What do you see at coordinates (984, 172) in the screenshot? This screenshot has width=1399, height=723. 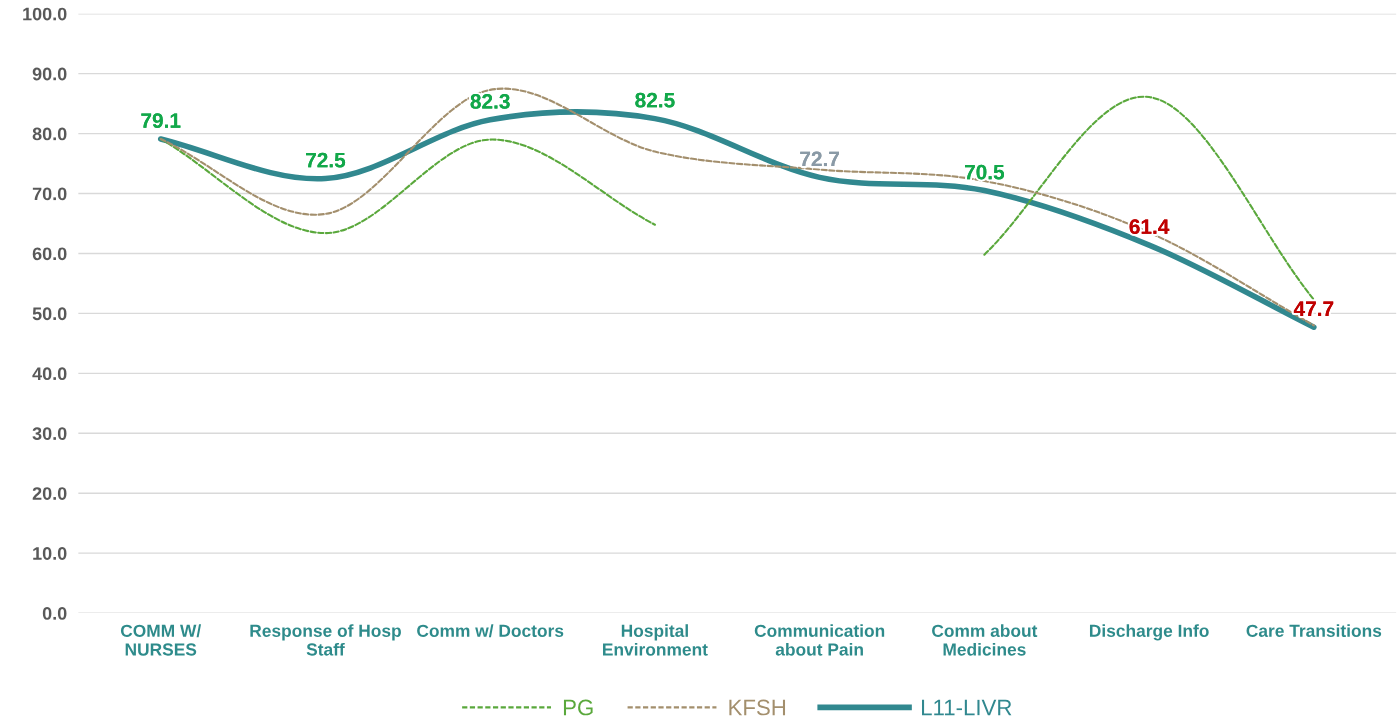 I see `data-label: 70.5` at bounding box center [984, 172].